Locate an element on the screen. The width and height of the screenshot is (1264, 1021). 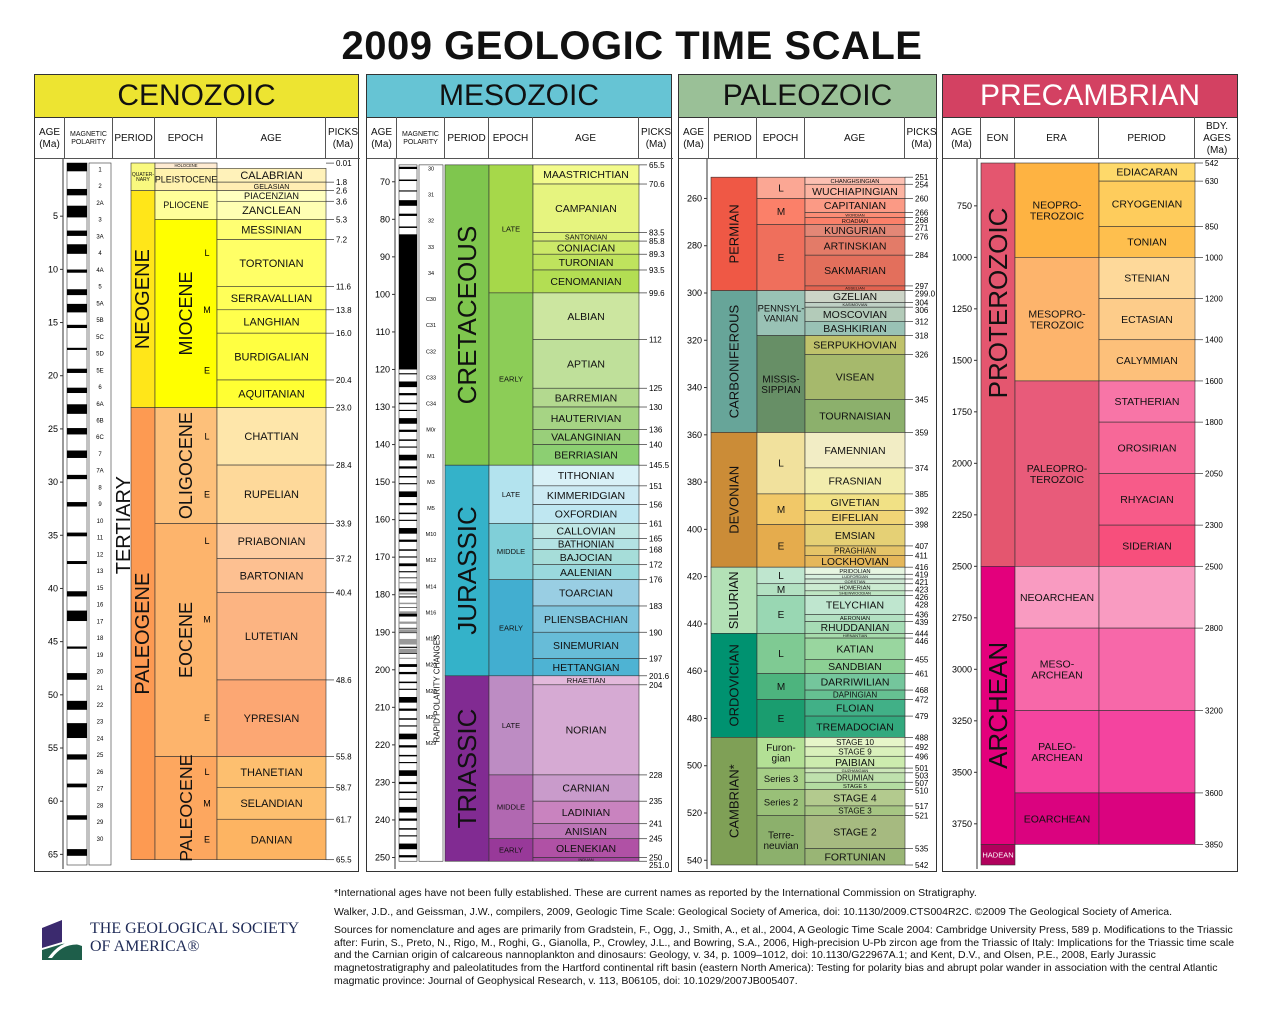
paleo-stage-label-gzelian: GZELIAN is located at coordinates (855, 297).